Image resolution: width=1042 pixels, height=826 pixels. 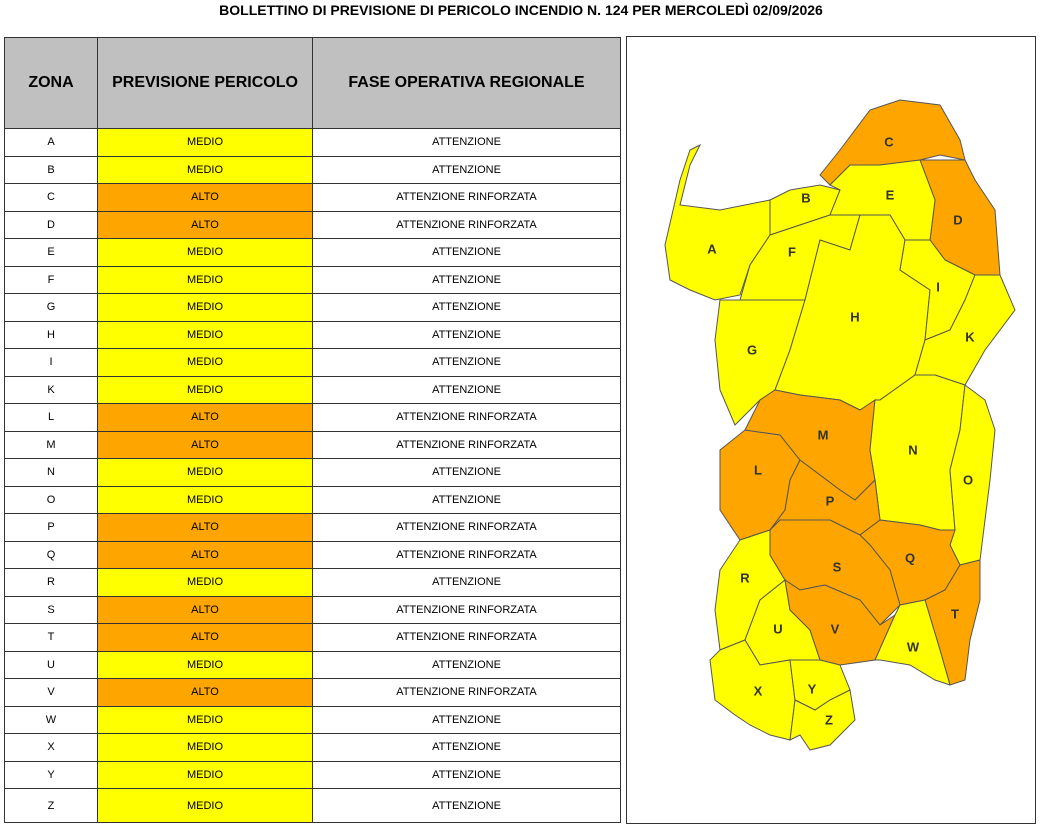 I want to click on row: O MEDIO ATTENZIONE, so click(x=312, y=499).